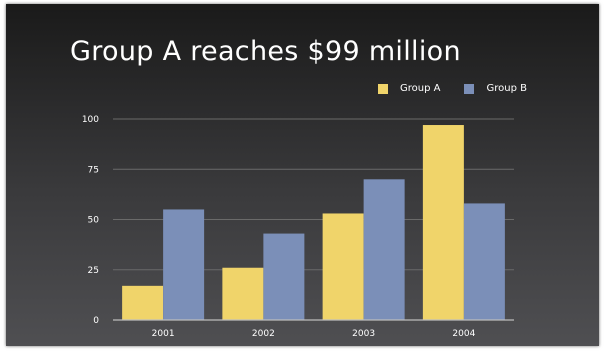 The height and width of the screenshot is (354, 606). Describe the element at coordinates (383, 88) in the screenshot. I see `legend-swatch-group-a` at that location.